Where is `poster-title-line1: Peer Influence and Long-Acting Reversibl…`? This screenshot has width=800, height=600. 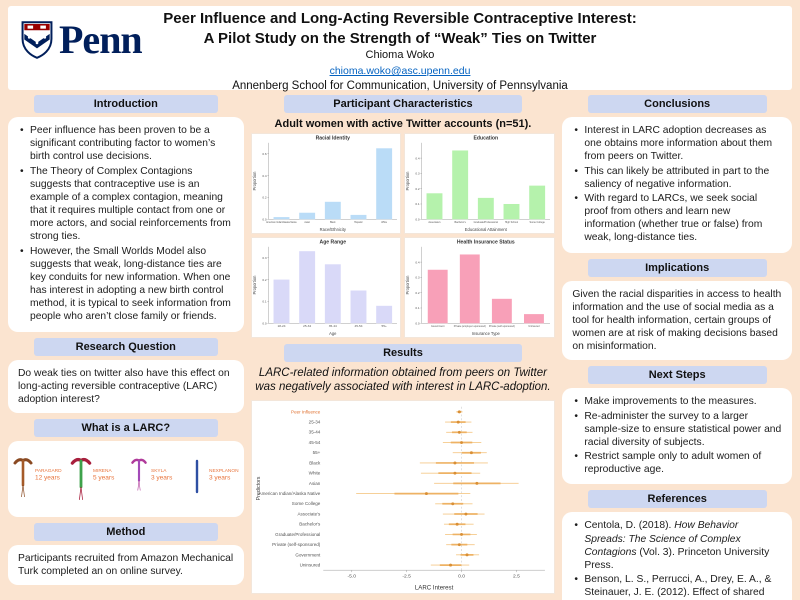
poster-title-line1: Peer Influence and Long-Acting Reversibl… is located at coordinates (400, 18).